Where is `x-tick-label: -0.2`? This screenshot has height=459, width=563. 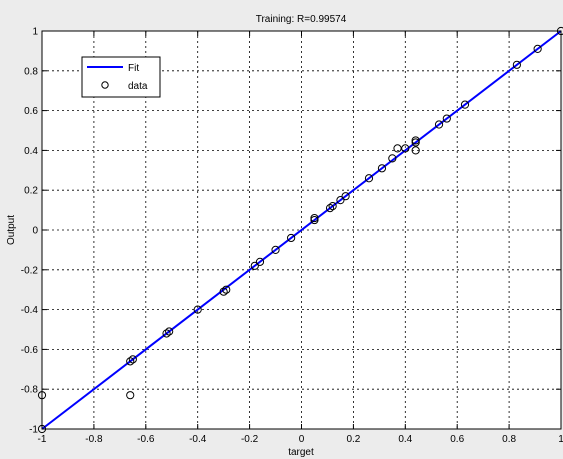
x-tick-label: -0.2 is located at coordinates (250, 439).